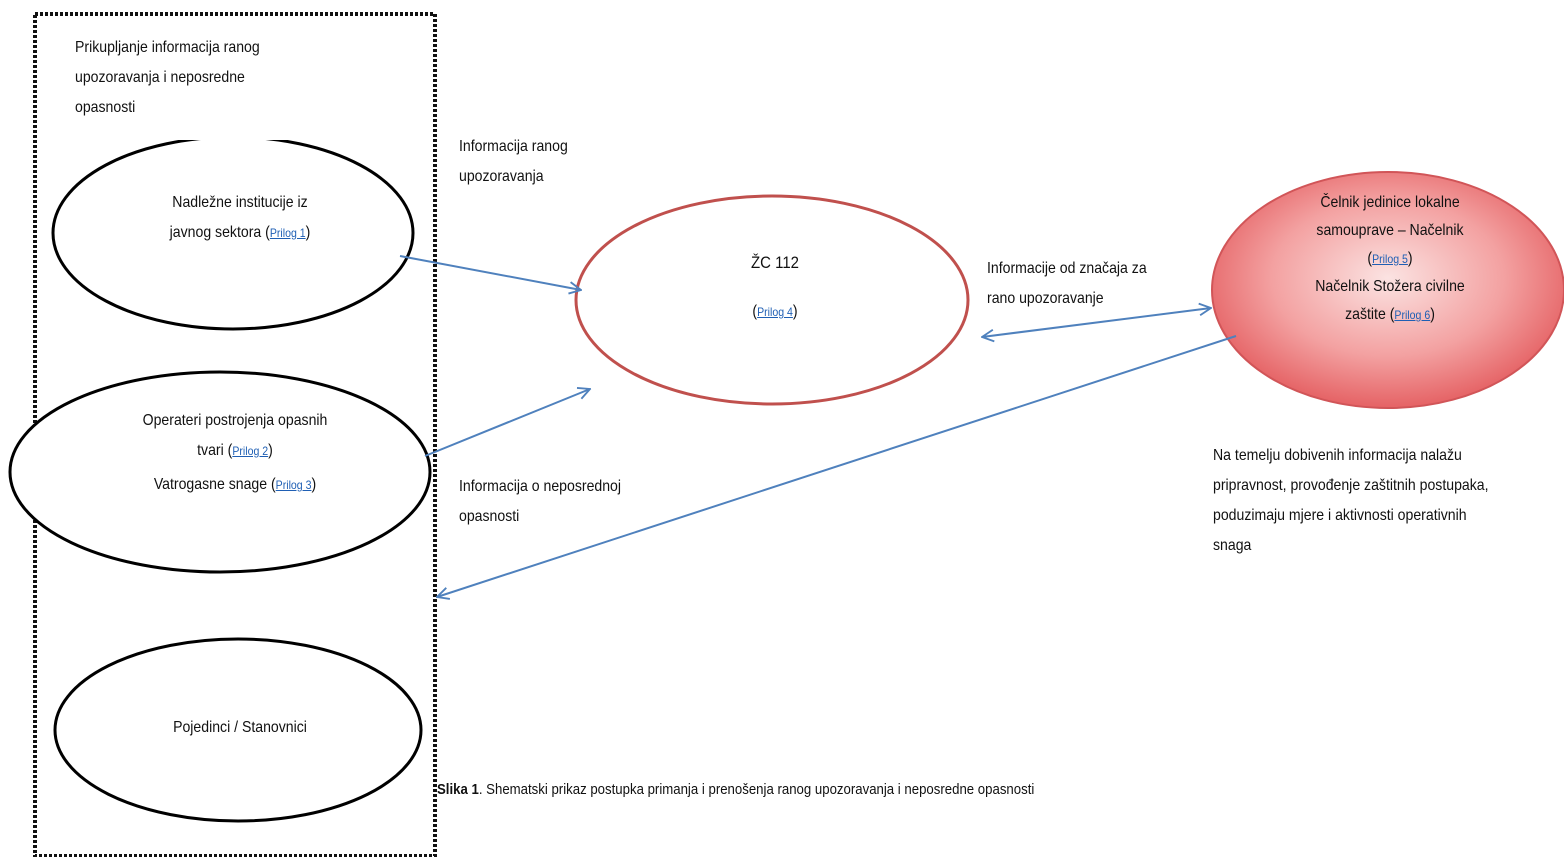 The width and height of the screenshot is (1564, 857). I want to click on outcome-line-4: snaga, so click(1232, 545).